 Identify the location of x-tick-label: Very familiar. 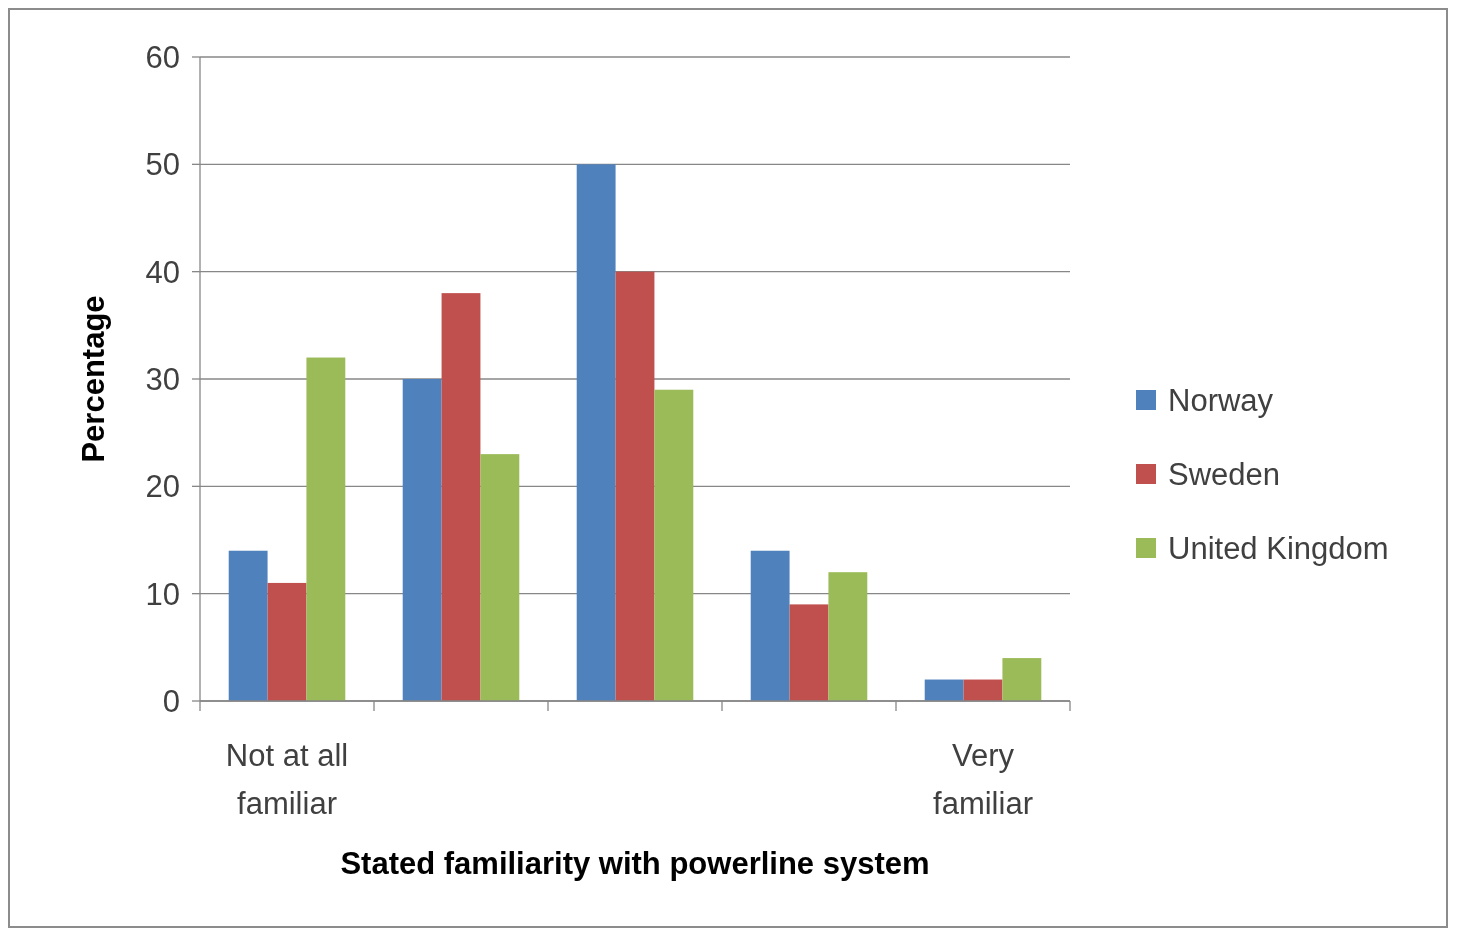
(983, 779).